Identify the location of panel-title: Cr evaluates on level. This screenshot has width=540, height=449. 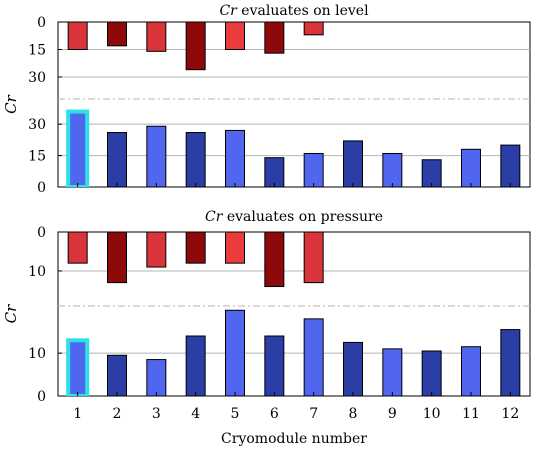
(294, 11).